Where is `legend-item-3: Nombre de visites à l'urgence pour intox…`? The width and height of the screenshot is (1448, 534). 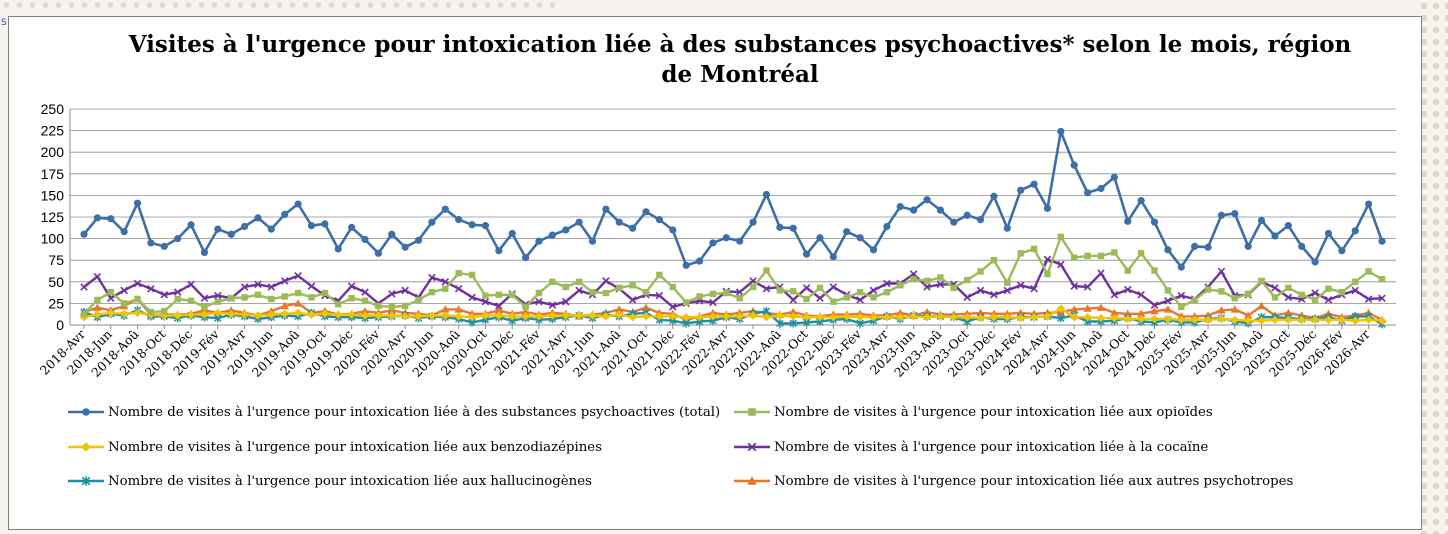 legend-item-3: Nombre de visites à l'urgence pour intox… is located at coordinates (970, 447).